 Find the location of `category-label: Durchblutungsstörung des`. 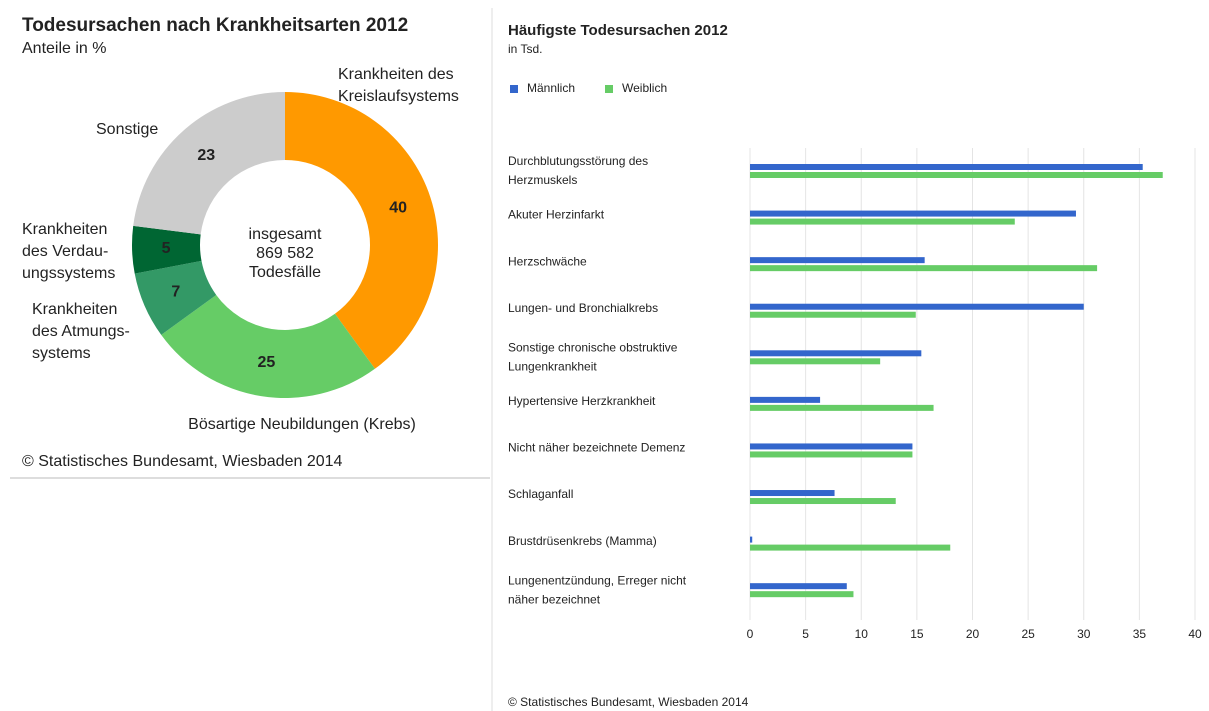

category-label: Durchblutungsstörung des is located at coordinates (578, 161).